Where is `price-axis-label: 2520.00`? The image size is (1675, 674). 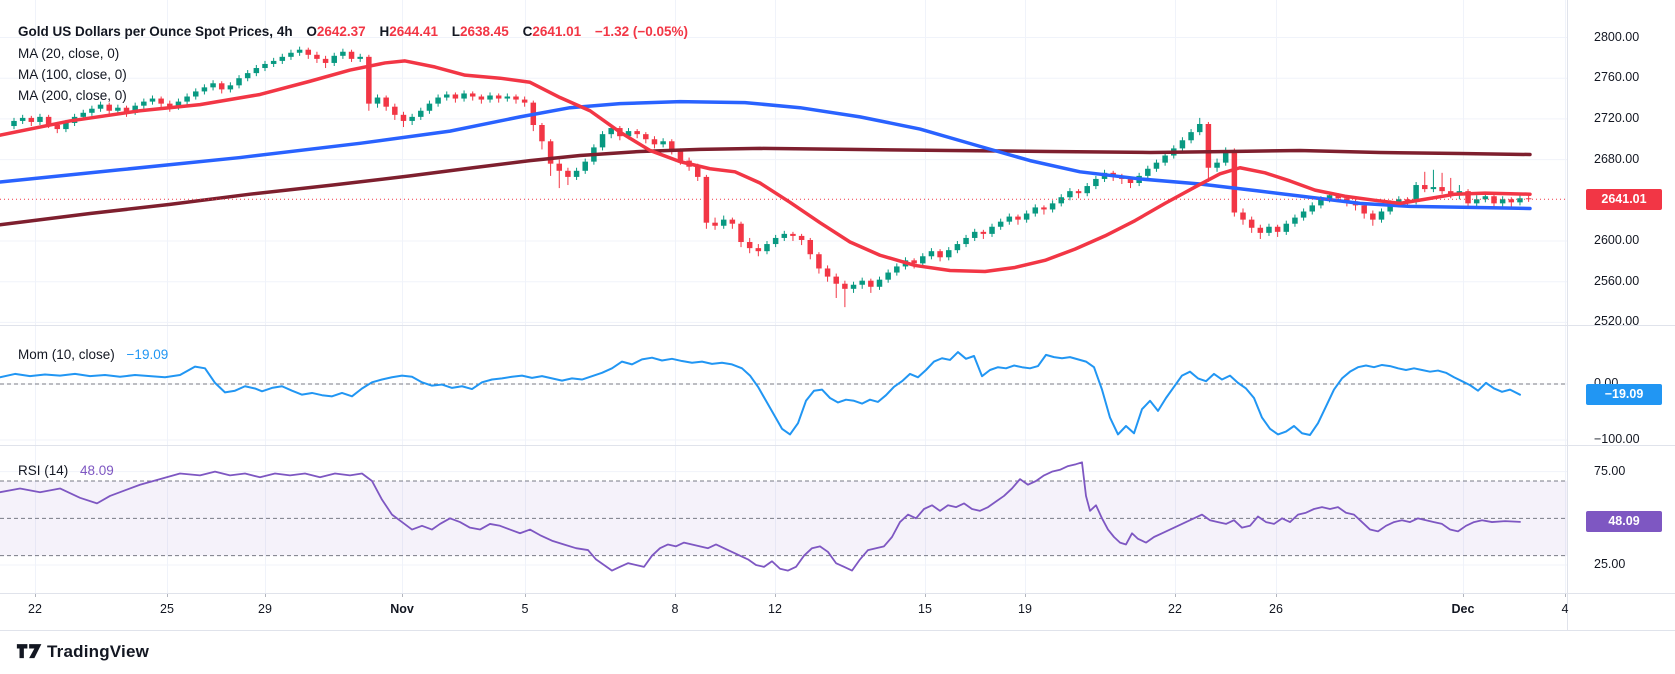
price-axis-label: 2520.00 is located at coordinates (1617, 321).